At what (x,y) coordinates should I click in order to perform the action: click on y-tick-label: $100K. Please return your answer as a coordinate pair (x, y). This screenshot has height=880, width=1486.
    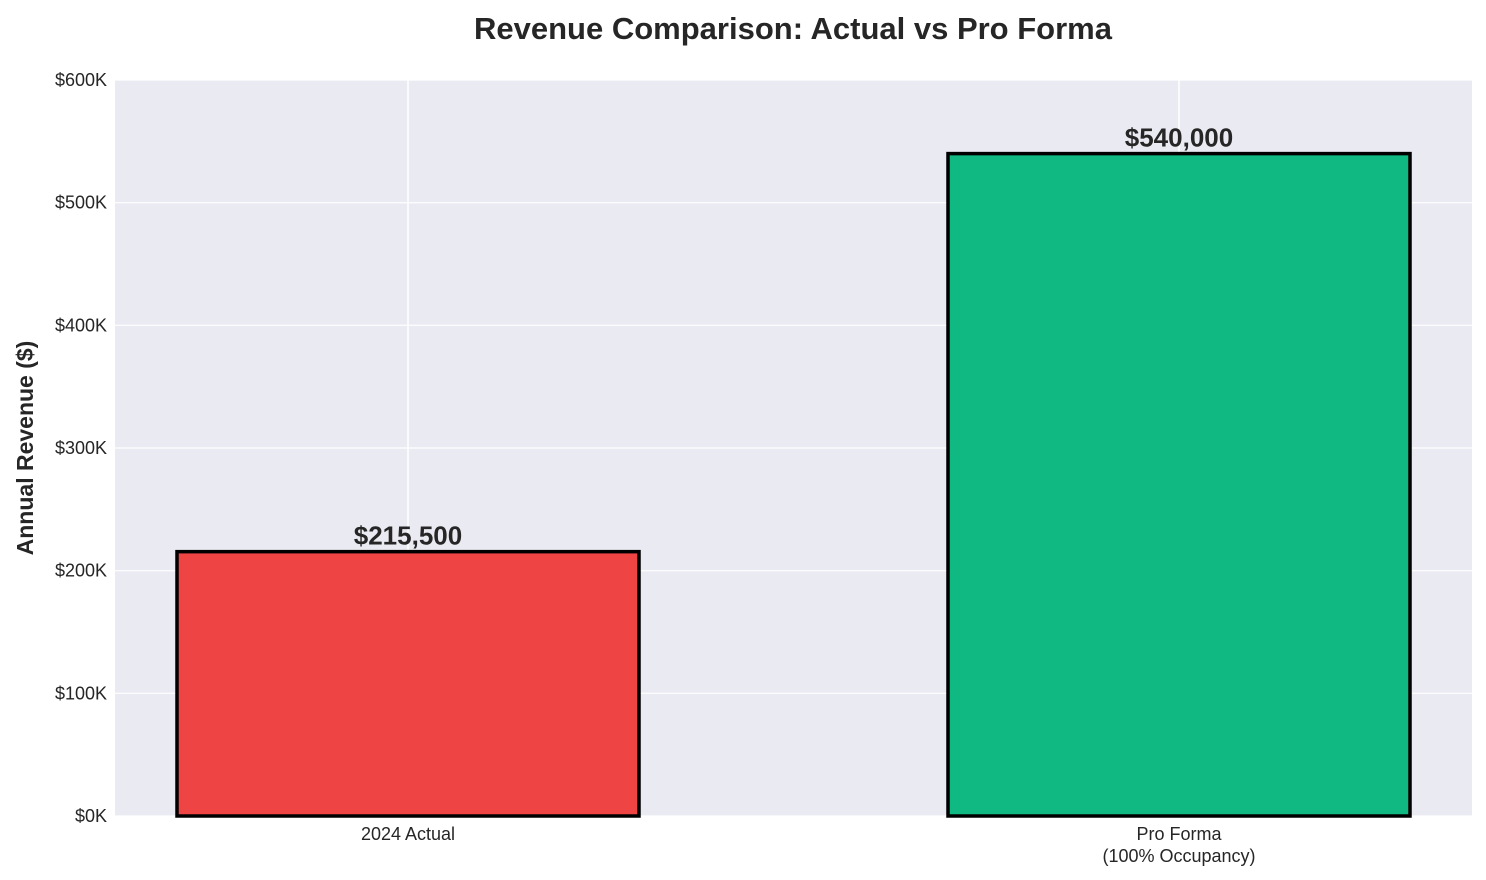
    Looking at the image, I should click on (81, 693).